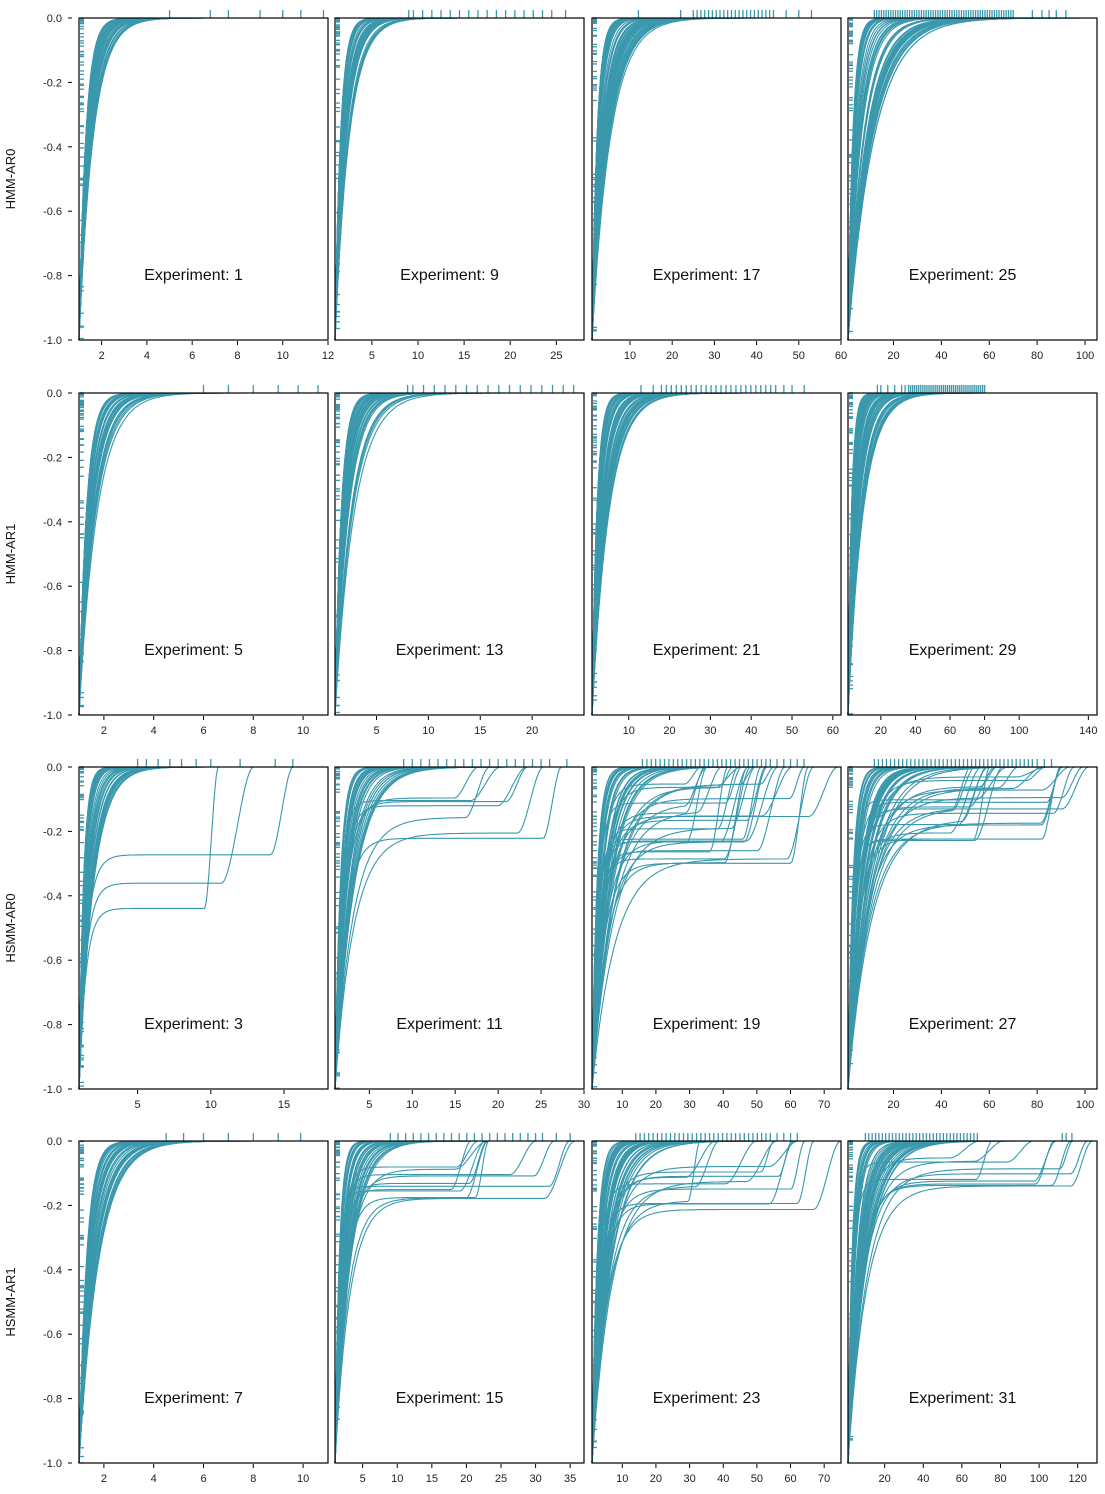  Describe the element at coordinates (10, 927) in the screenshot. I see `row-label: HSMM-AR0` at that location.